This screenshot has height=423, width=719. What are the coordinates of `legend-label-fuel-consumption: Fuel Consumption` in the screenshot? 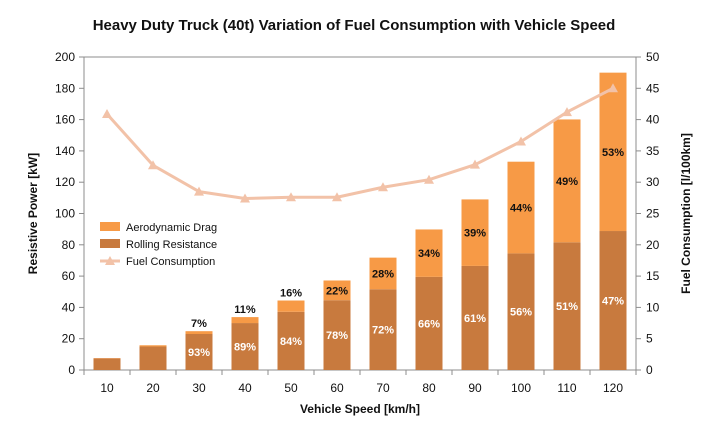 It's located at (170, 262).